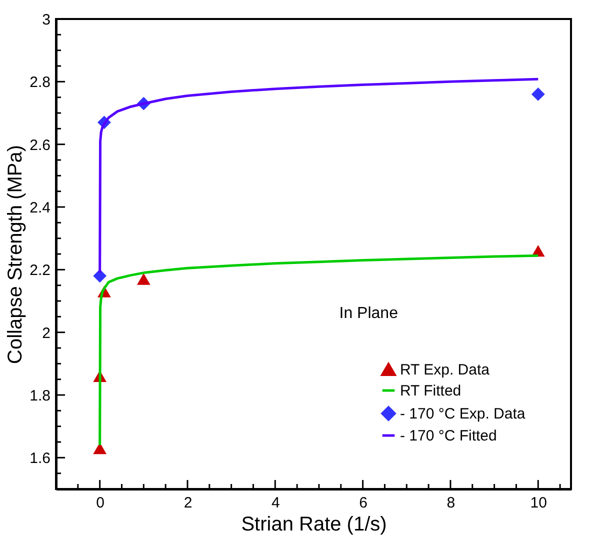 This screenshot has height=550, width=600. I want to click on x-tick-label: 10, so click(538, 503).